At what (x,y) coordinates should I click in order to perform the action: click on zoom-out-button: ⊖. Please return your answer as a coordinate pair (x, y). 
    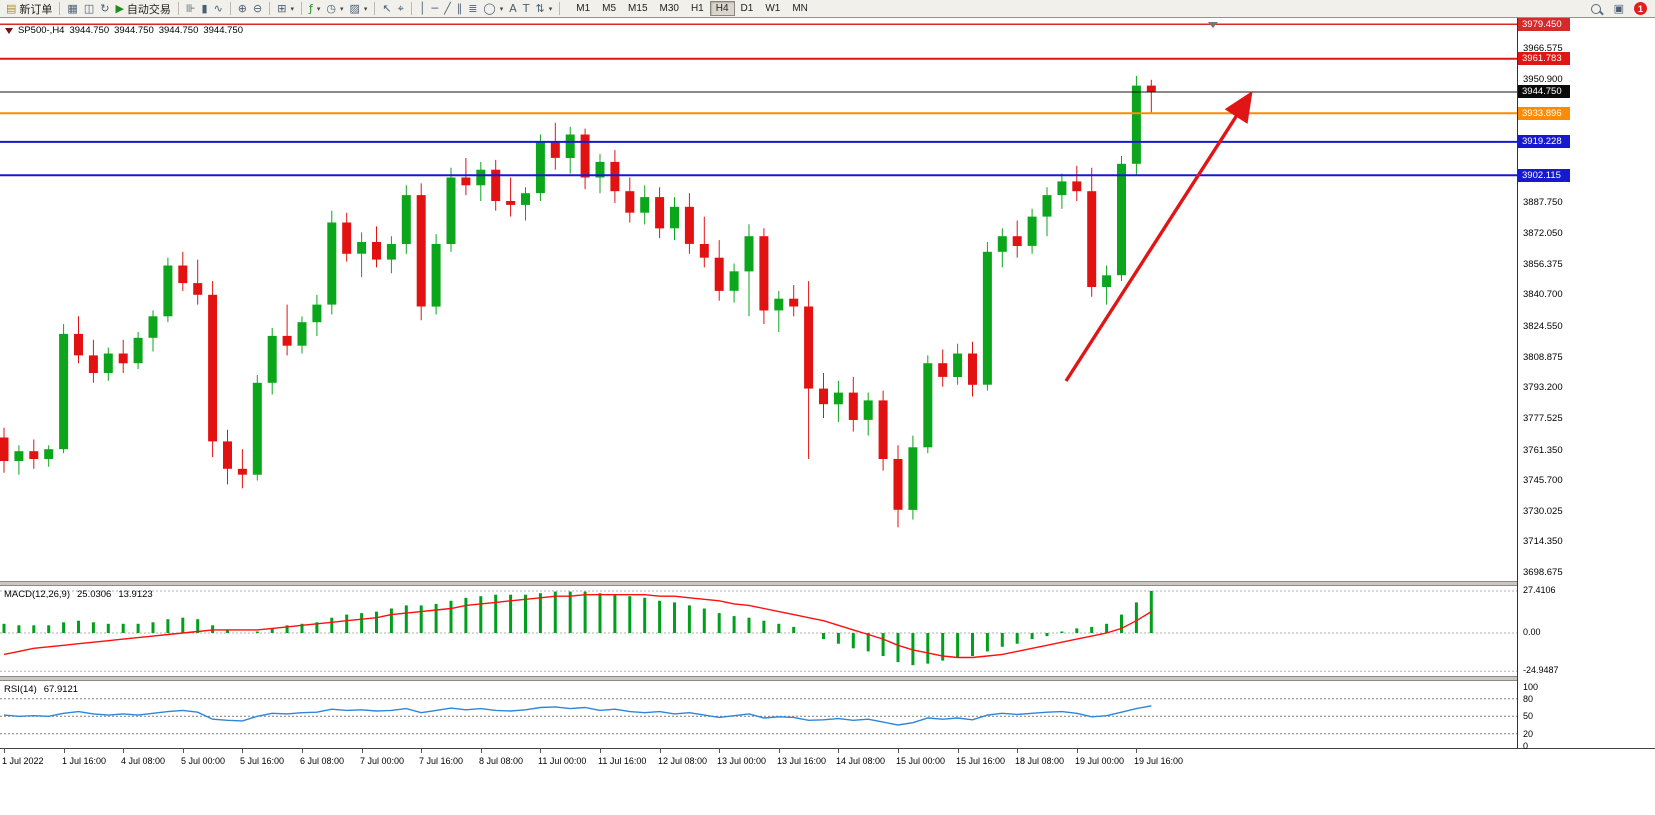
    Looking at the image, I should click on (257, 8).